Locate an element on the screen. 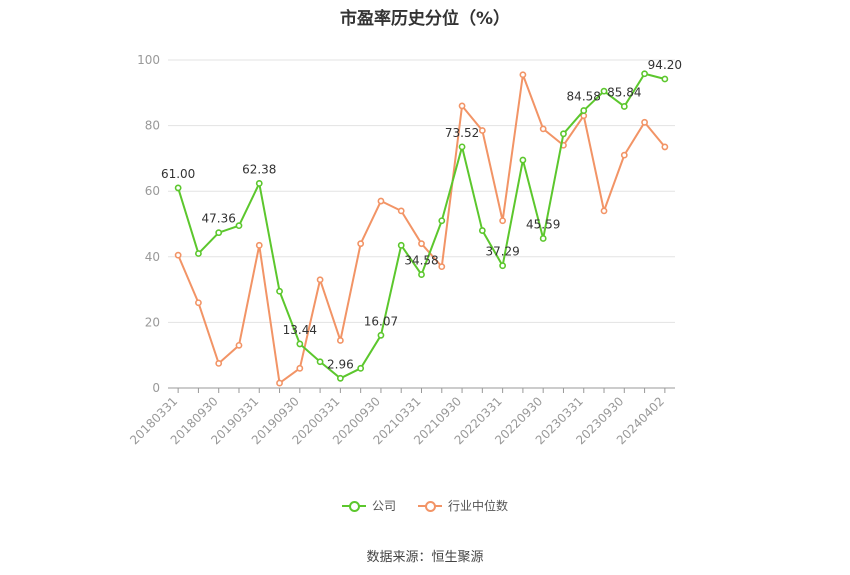 This screenshot has height=575, width=850. data-source-note: 数据来源：恒生聚源 is located at coordinates (425, 557).